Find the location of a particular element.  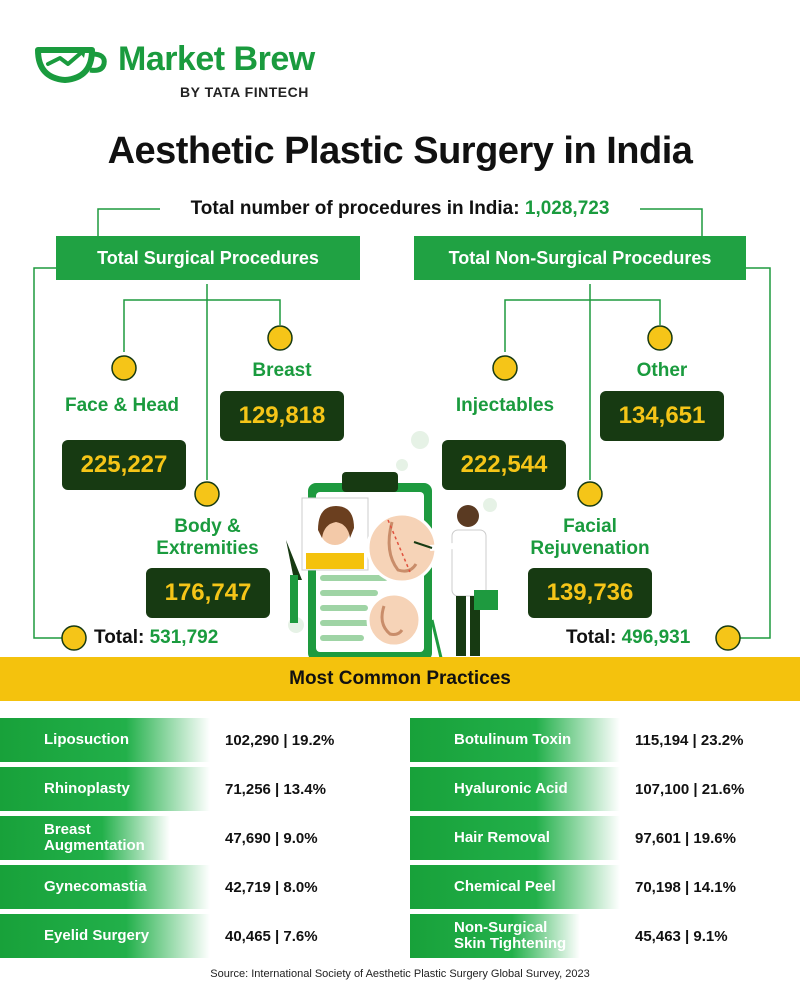

facial-dot is located at coordinates (590, 494).